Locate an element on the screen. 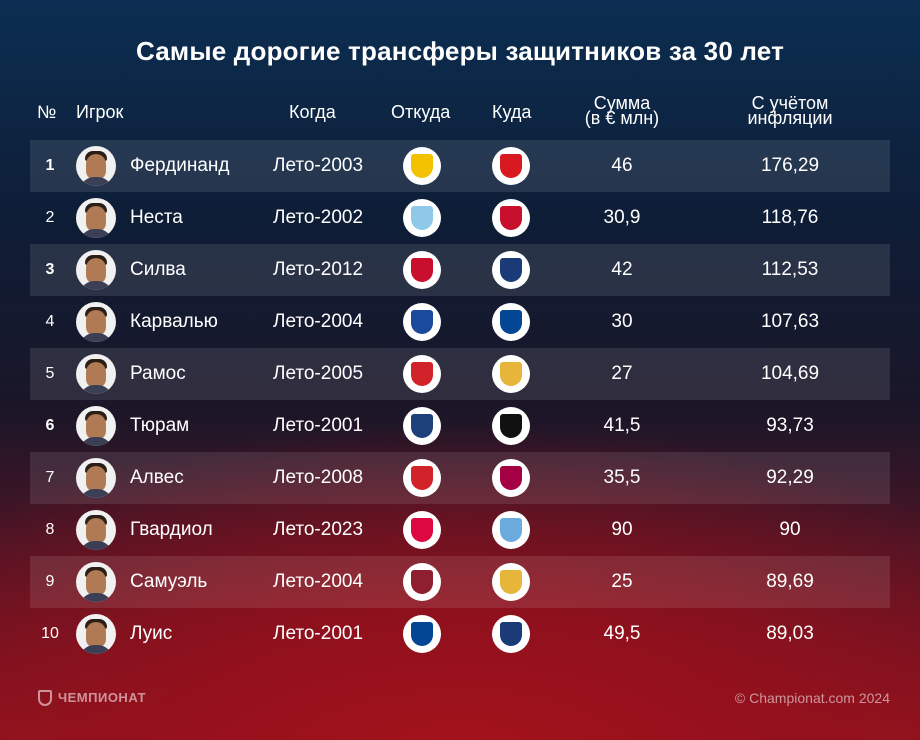 The height and width of the screenshot is (740, 920). transfer-date: Лето-2008 is located at coordinates (318, 477).